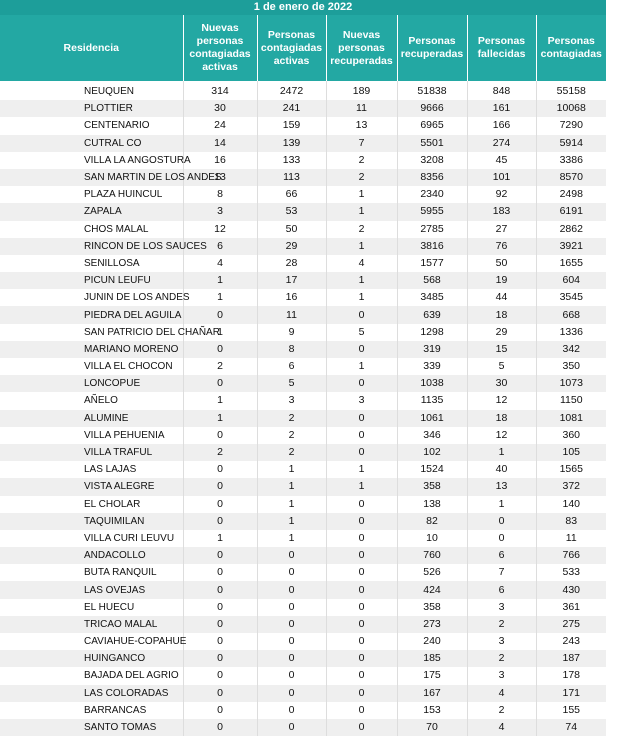 Image resolution: width=625 pixels, height=745 pixels. I want to click on number-cell: 51838, so click(431, 91).